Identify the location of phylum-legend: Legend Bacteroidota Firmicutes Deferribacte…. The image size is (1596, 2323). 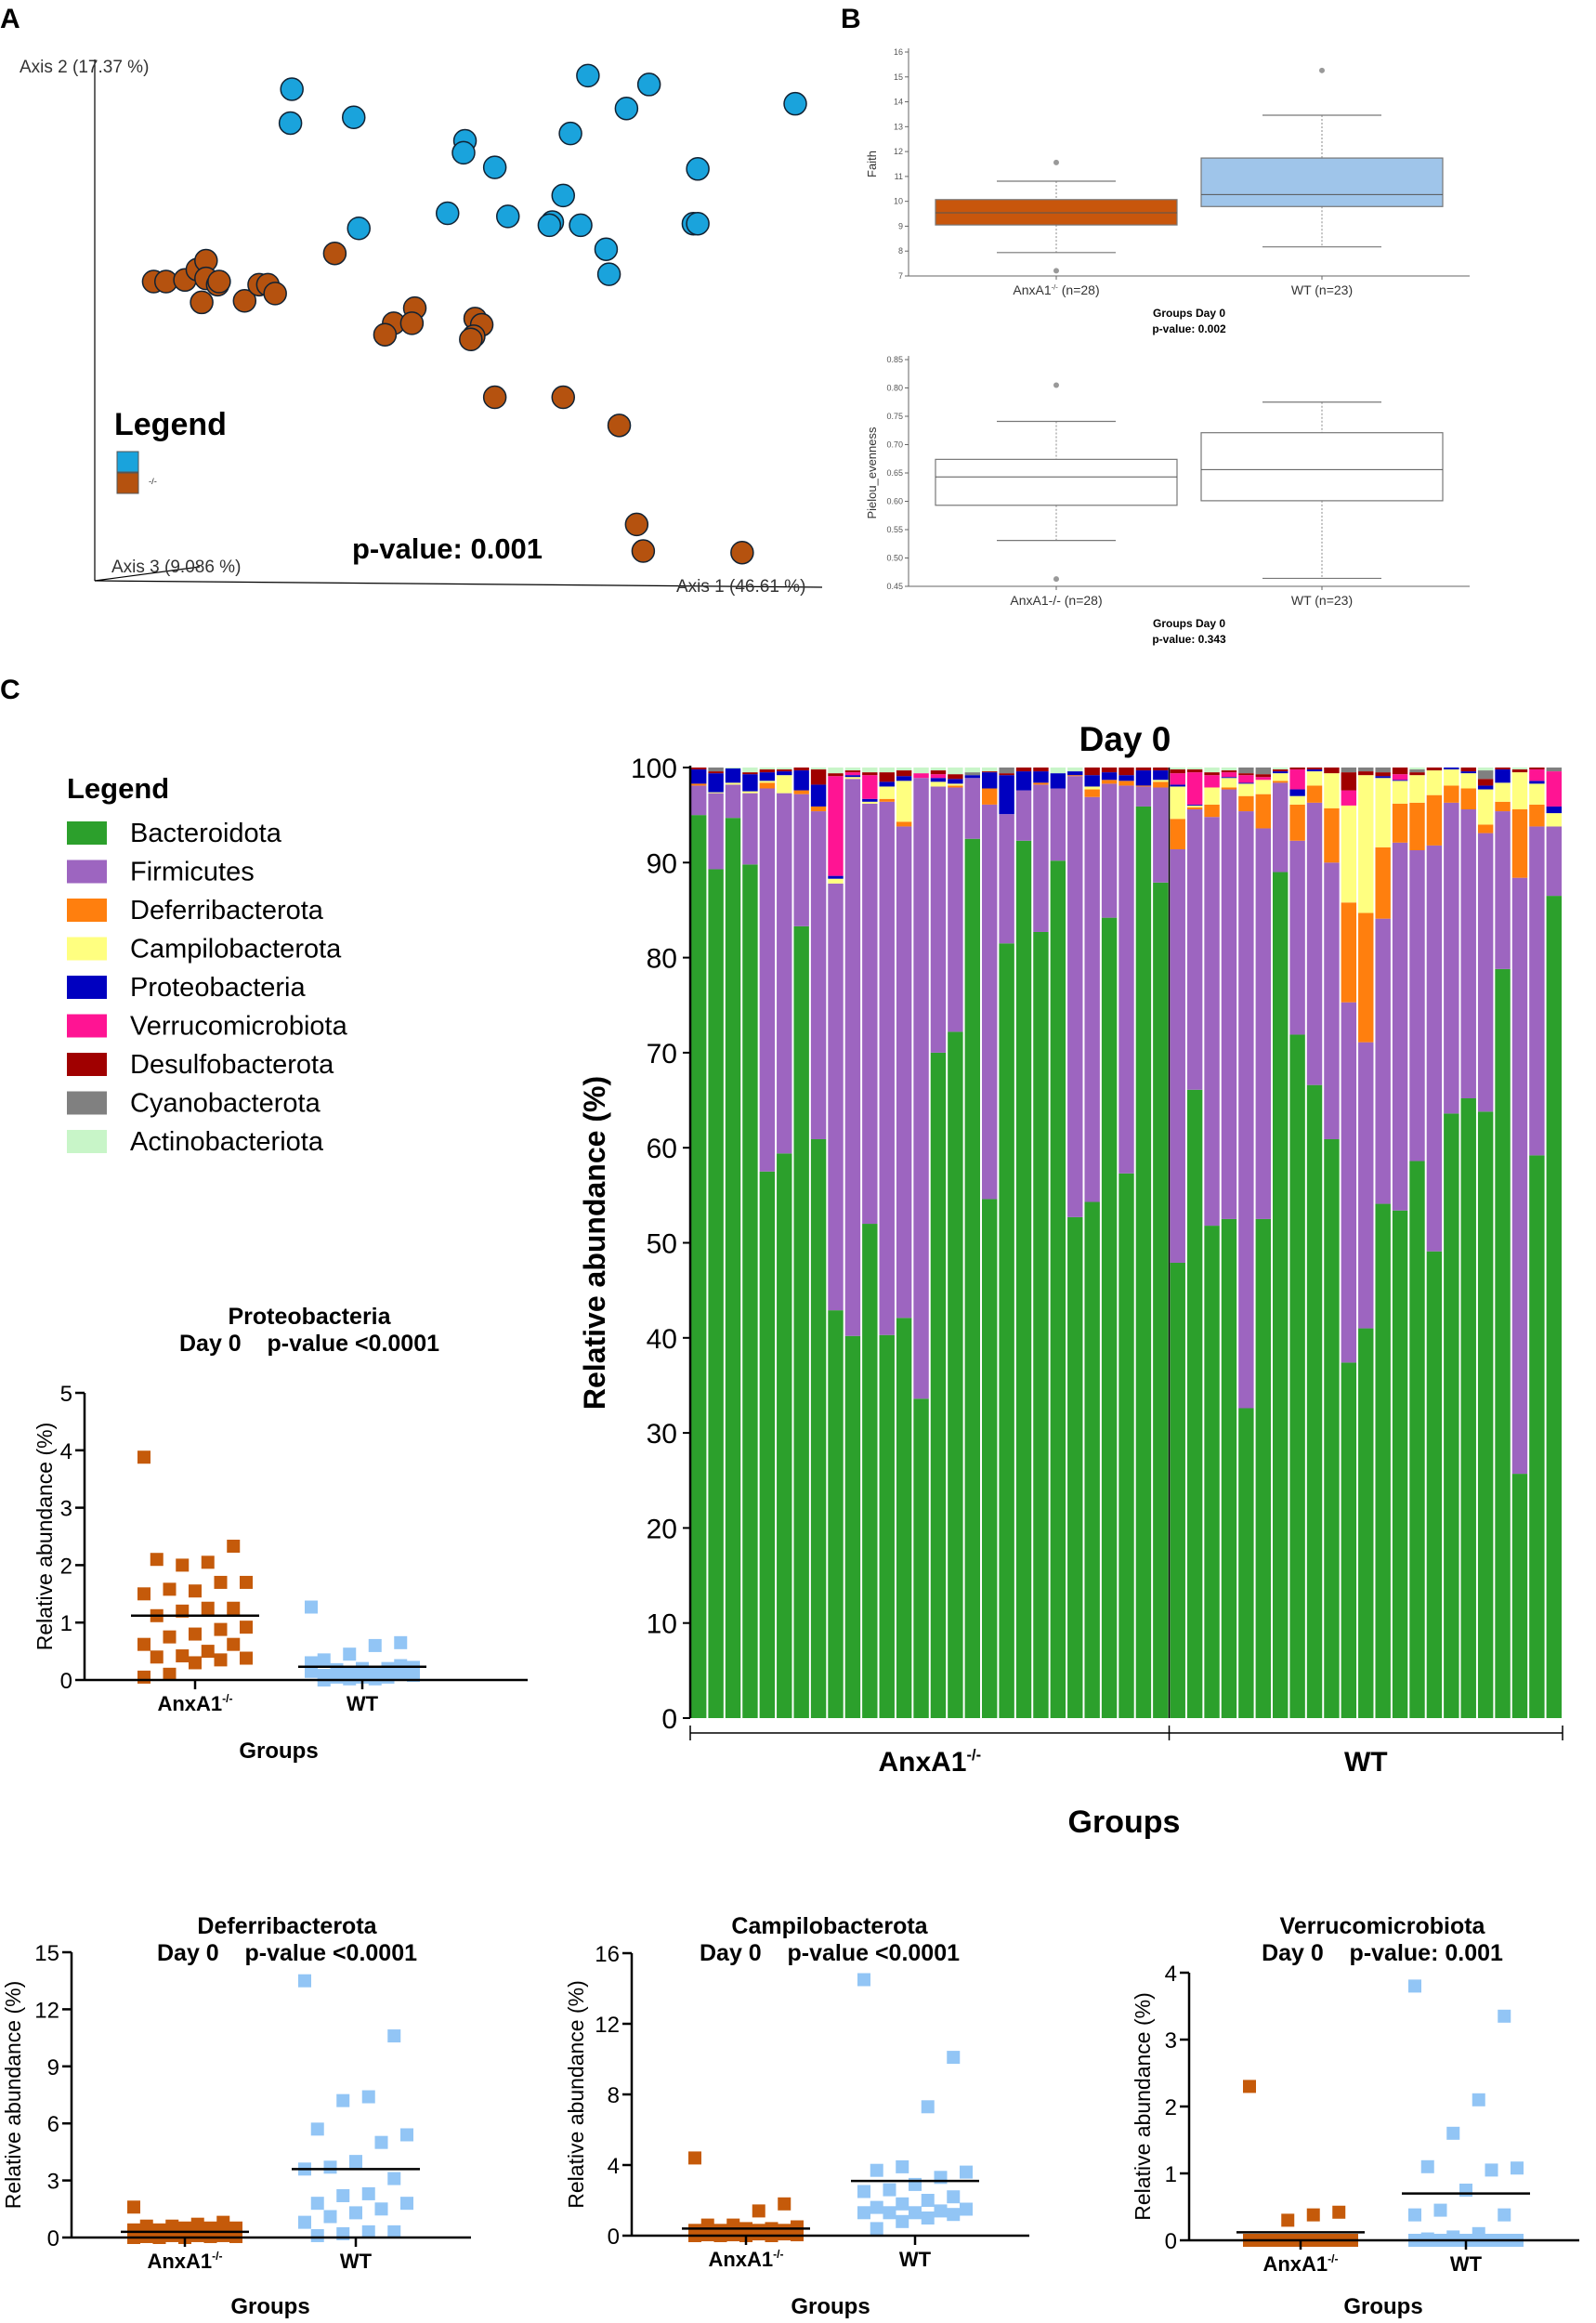
(208, 964).